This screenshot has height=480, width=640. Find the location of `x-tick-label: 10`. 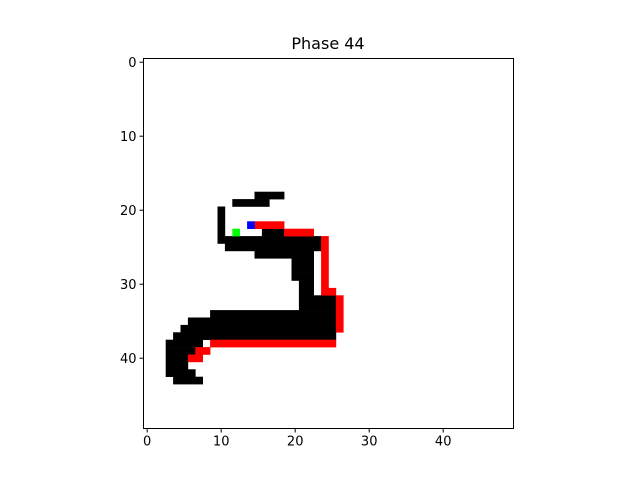

x-tick-label: 10 is located at coordinates (221, 442).